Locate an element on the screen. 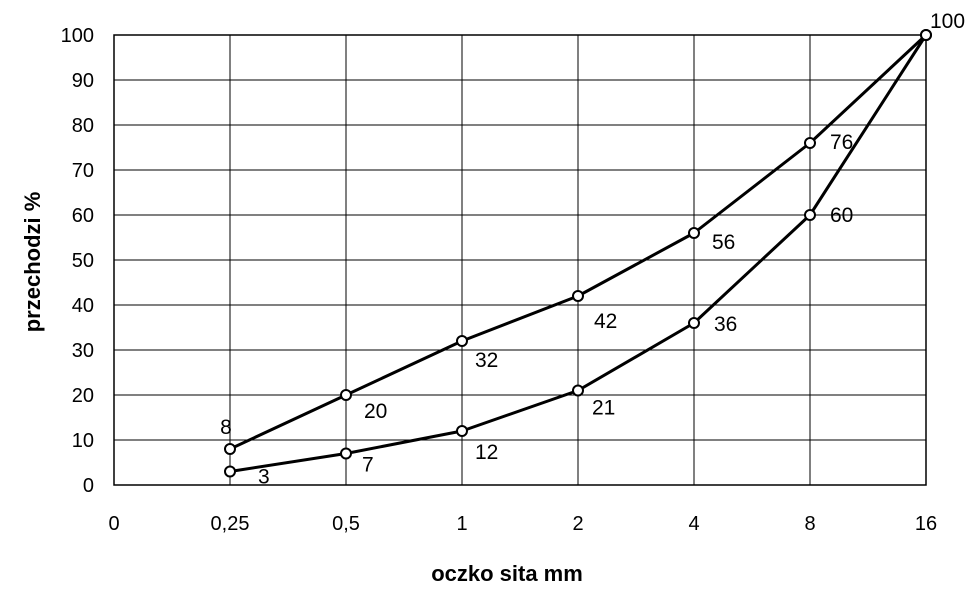  x-tick-label: 2 is located at coordinates (577, 524).